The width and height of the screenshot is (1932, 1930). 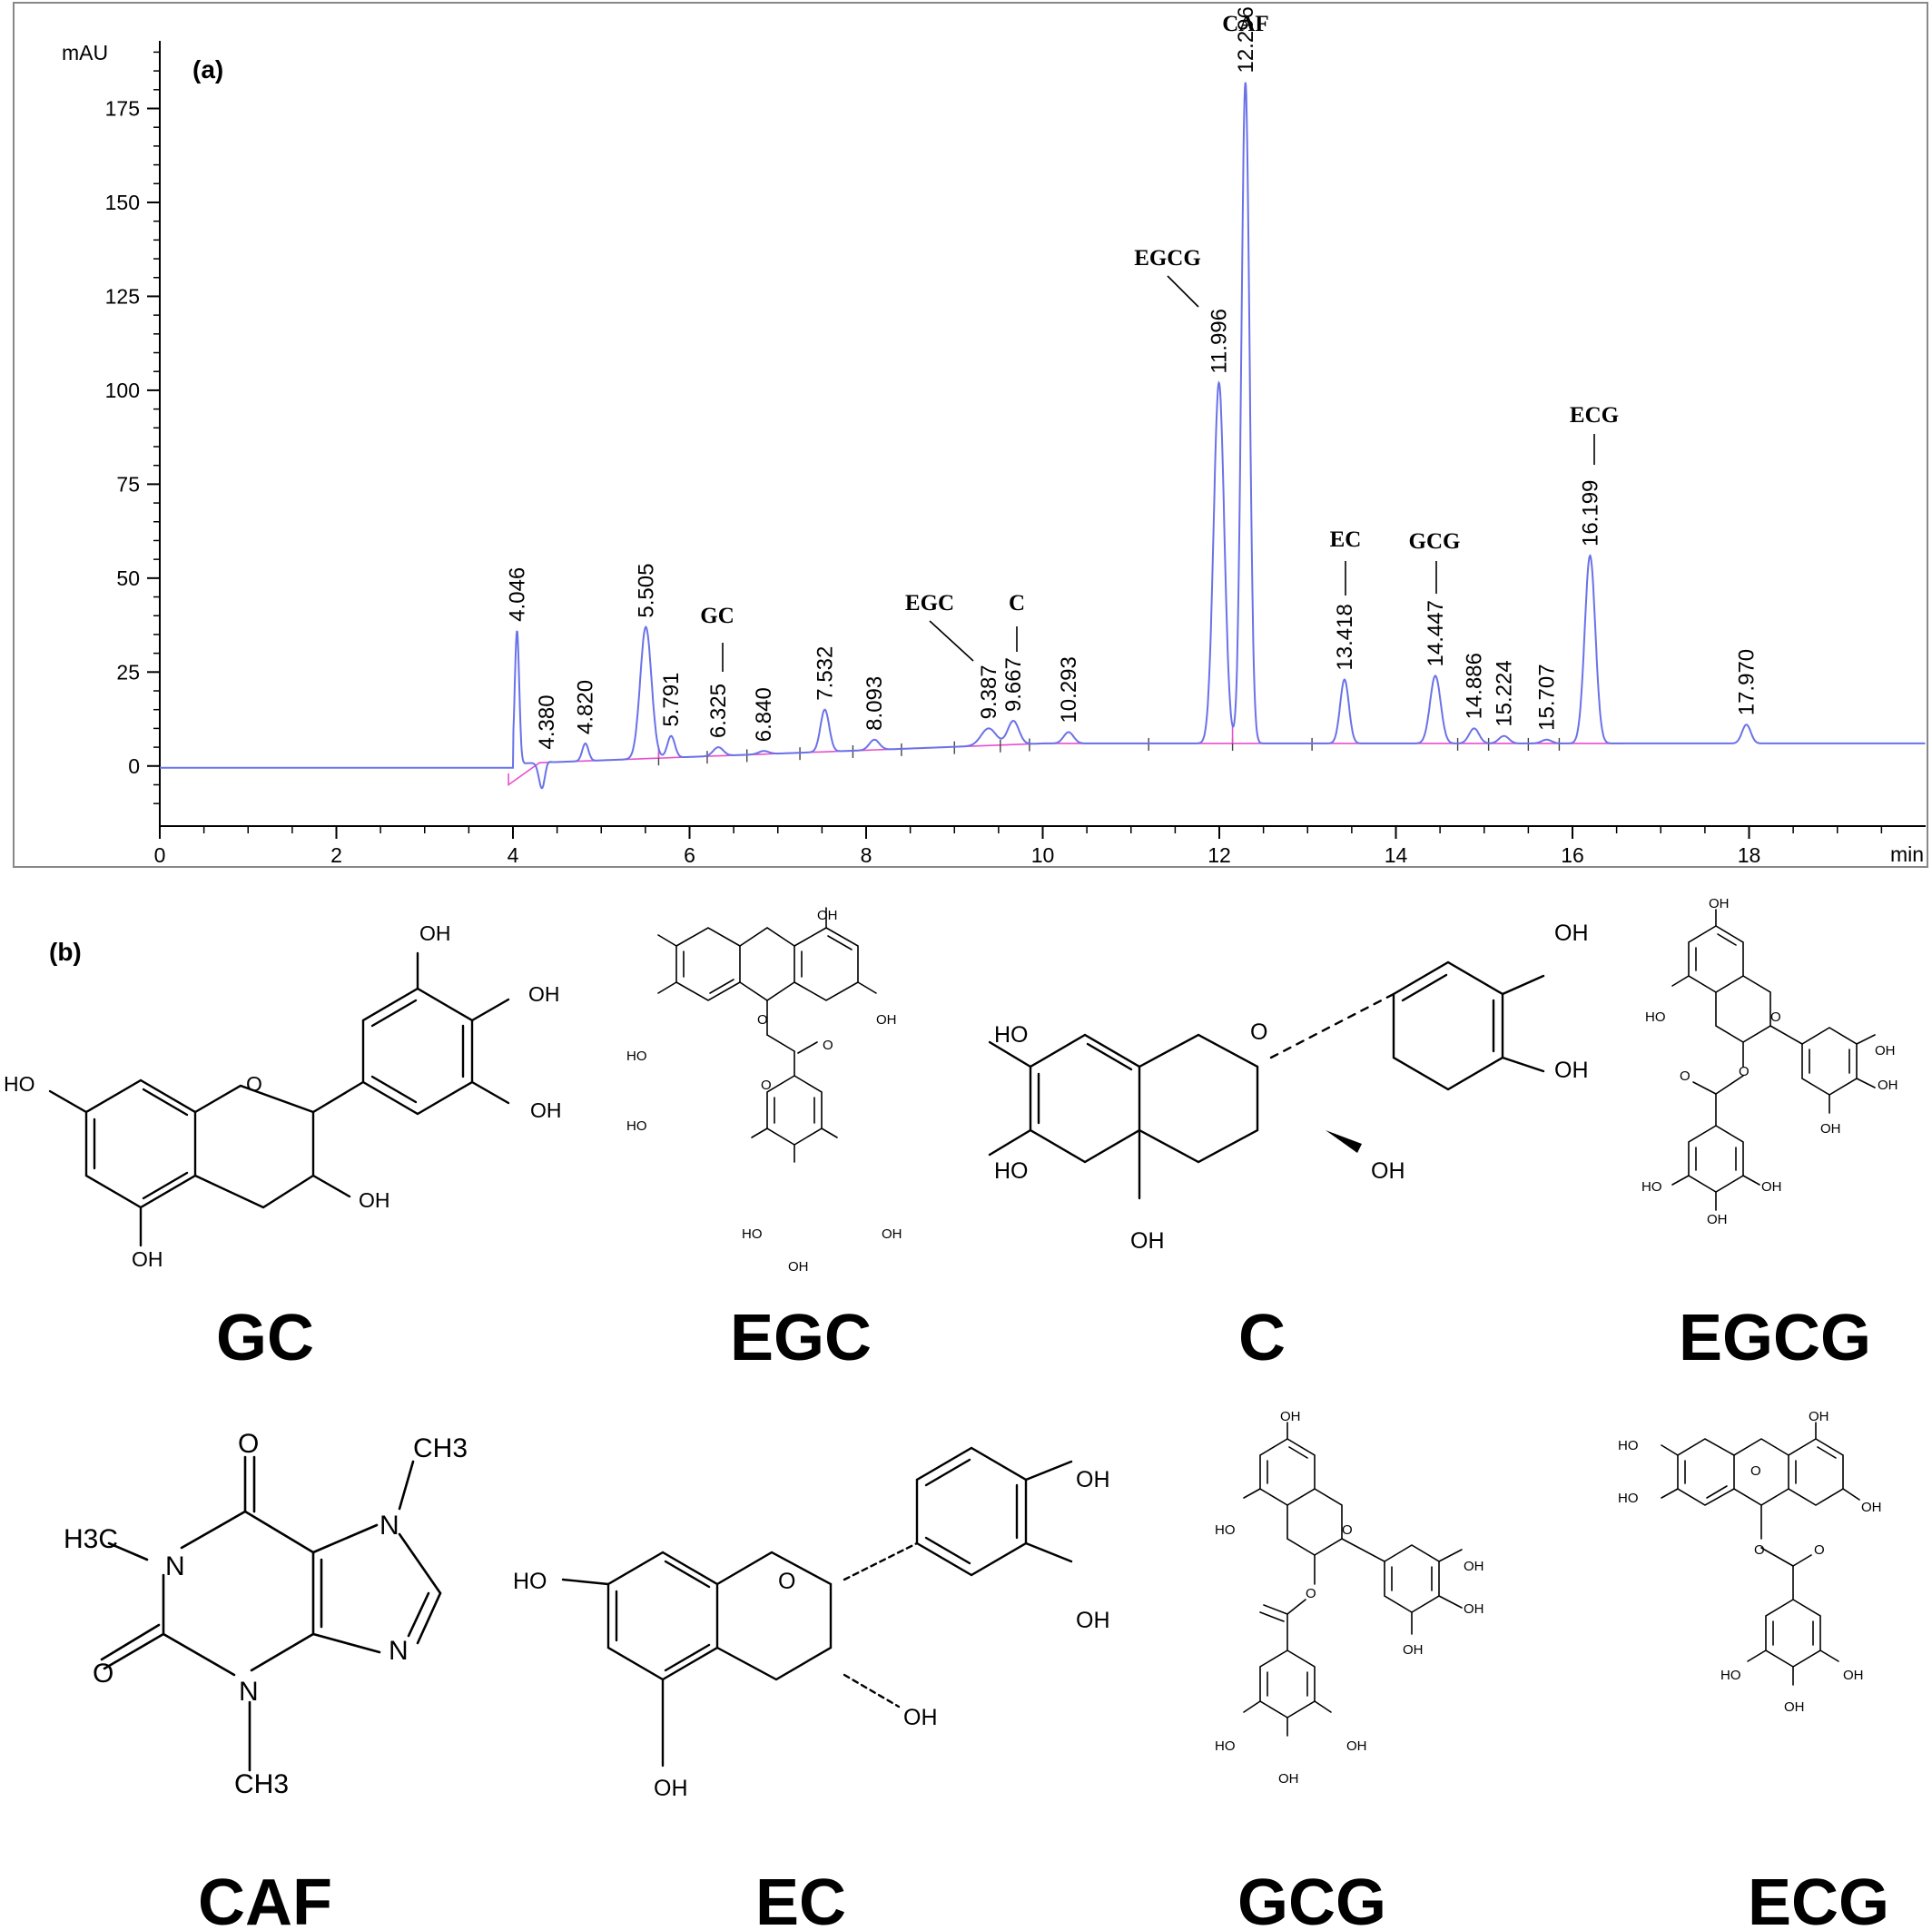 What do you see at coordinates (1595, 416) in the screenshot?
I see `compound-annotation: ECG` at bounding box center [1595, 416].